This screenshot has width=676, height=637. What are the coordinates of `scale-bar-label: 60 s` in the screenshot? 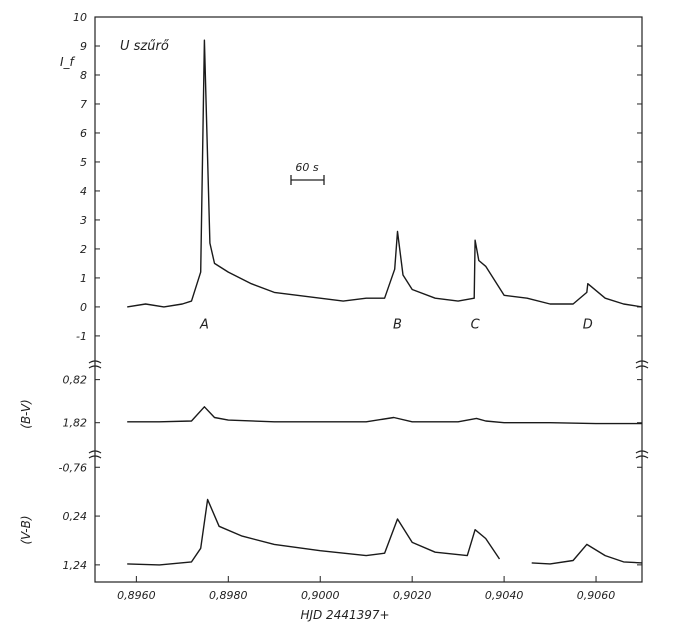 It's located at (306, 167).